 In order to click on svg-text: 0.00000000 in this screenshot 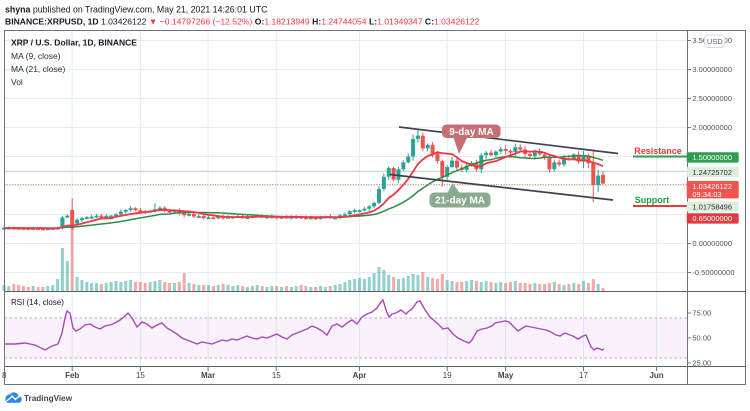, I will do `click(712, 243)`.